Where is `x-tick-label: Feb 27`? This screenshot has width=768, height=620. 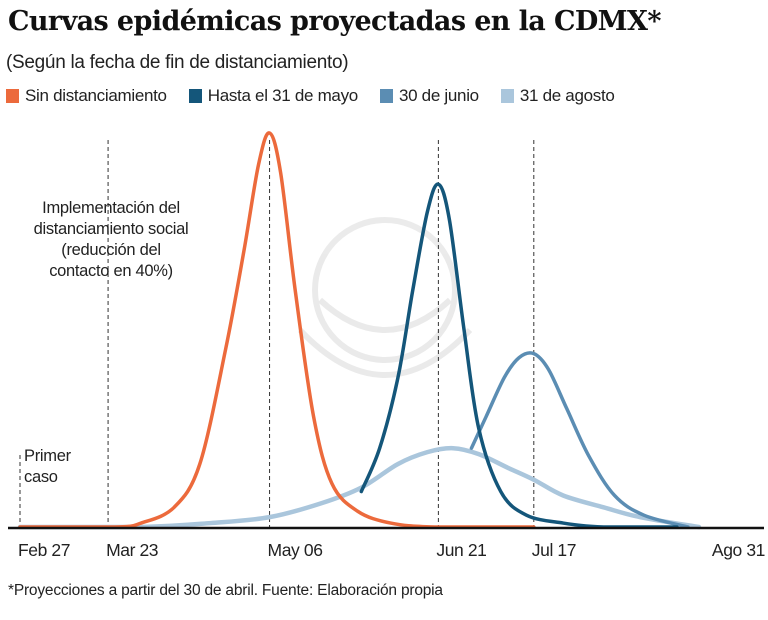 x-tick-label: Feb 27 is located at coordinates (44, 550).